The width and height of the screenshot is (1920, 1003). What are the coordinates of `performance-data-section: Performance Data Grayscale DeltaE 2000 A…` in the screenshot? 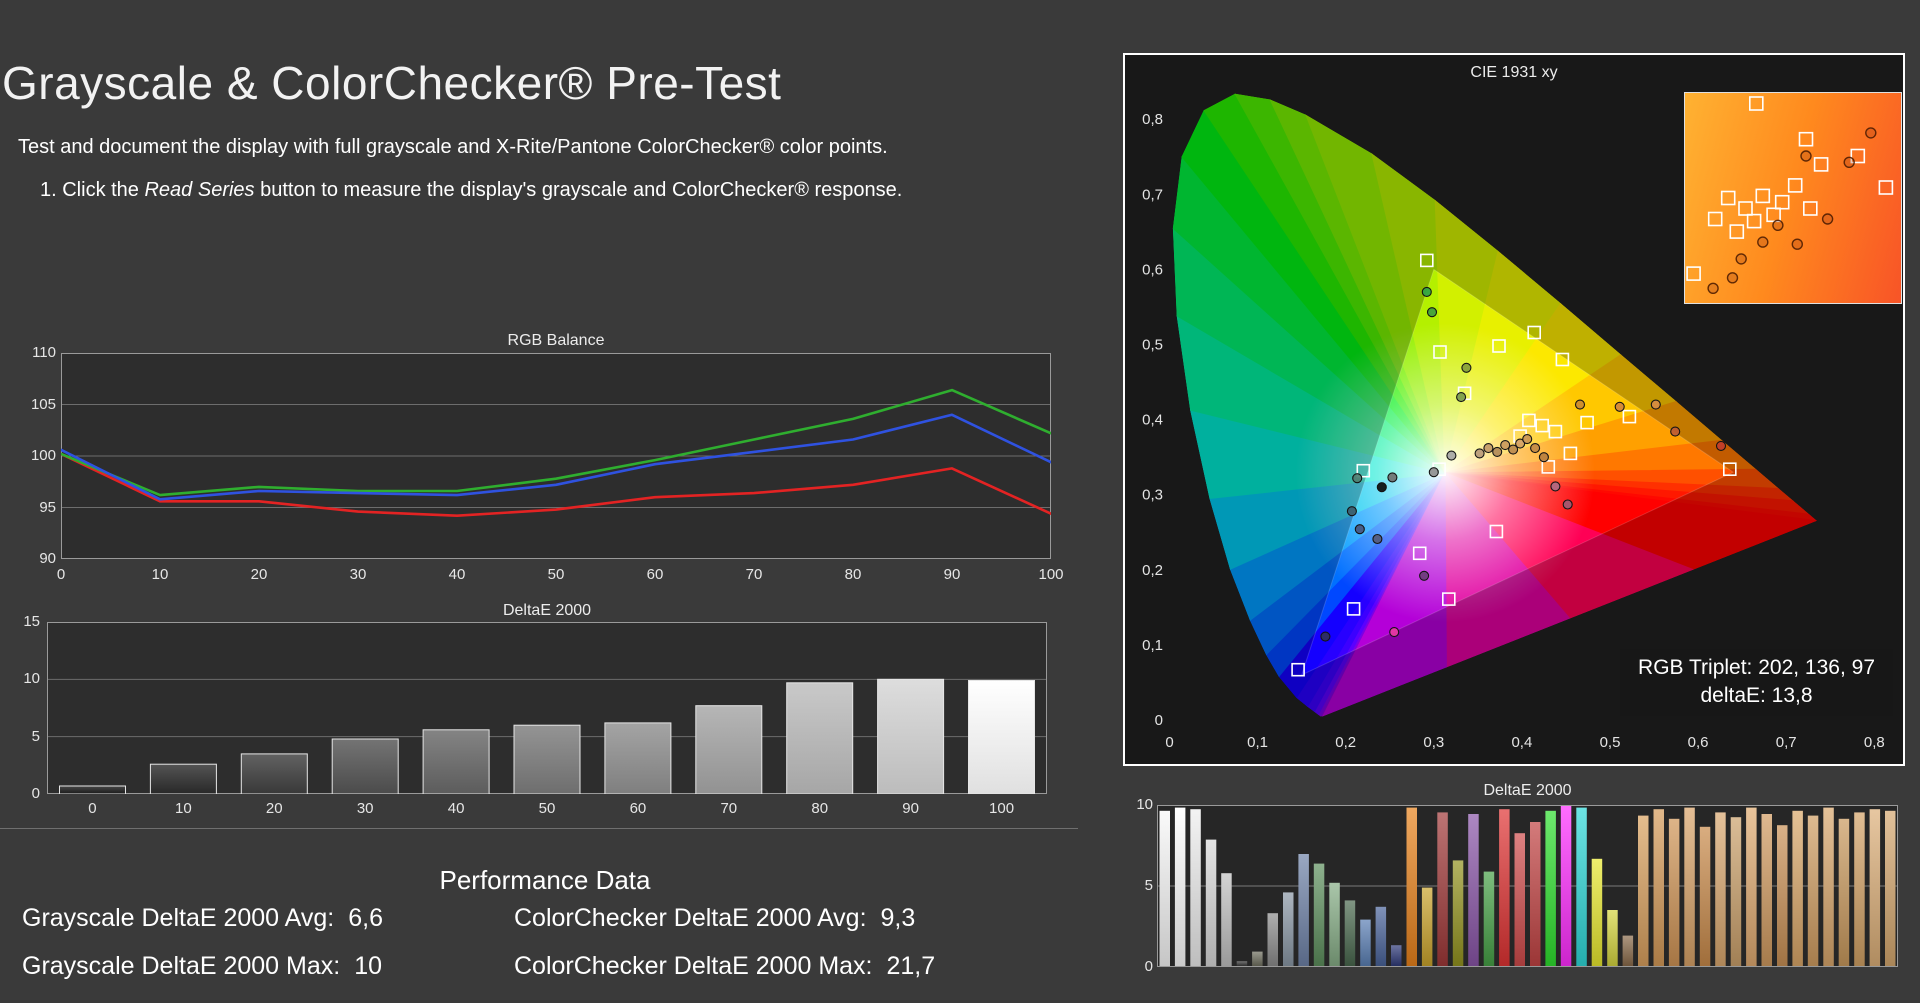 It's located at (545, 927).